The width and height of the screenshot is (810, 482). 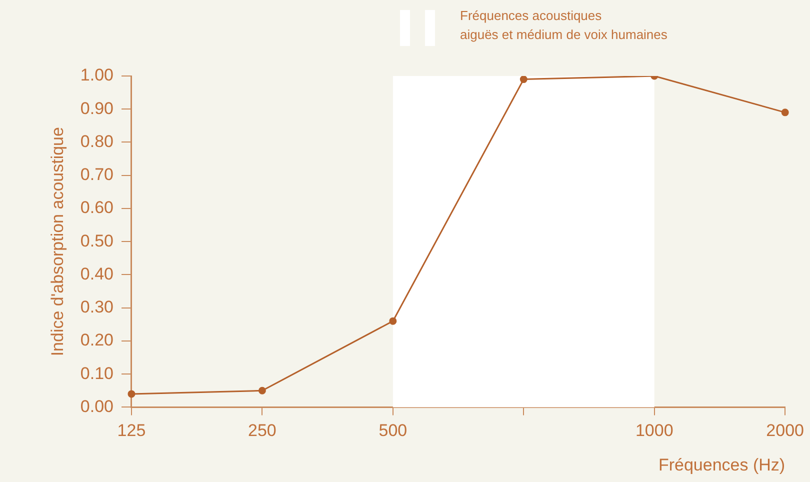 I want to click on x-tick-label: 500, so click(x=393, y=430).